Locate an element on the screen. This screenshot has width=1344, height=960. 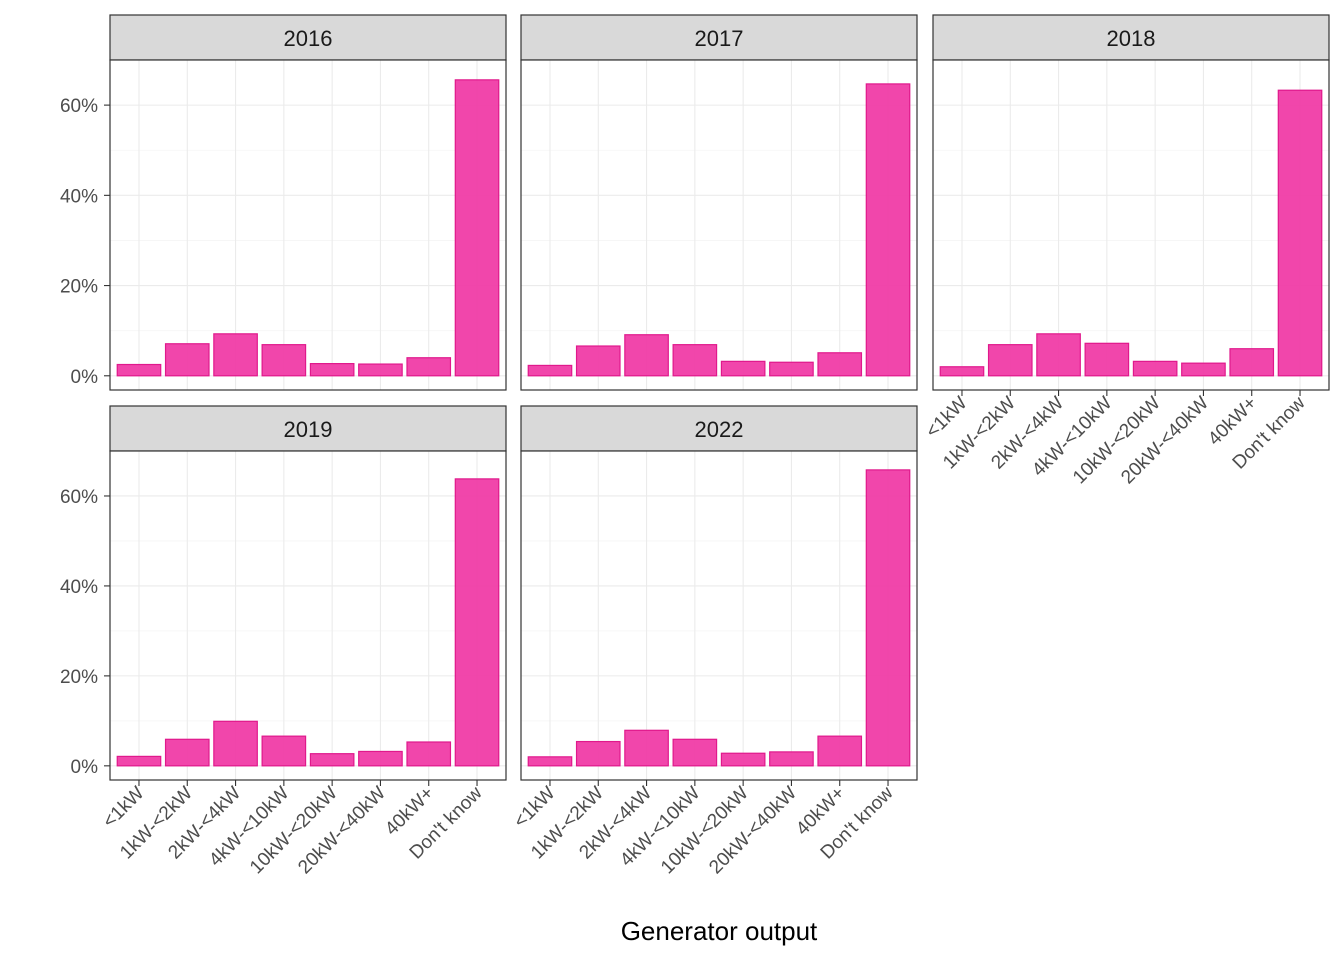
facet-strip-label: 2022 is located at coordinates (719, 429).